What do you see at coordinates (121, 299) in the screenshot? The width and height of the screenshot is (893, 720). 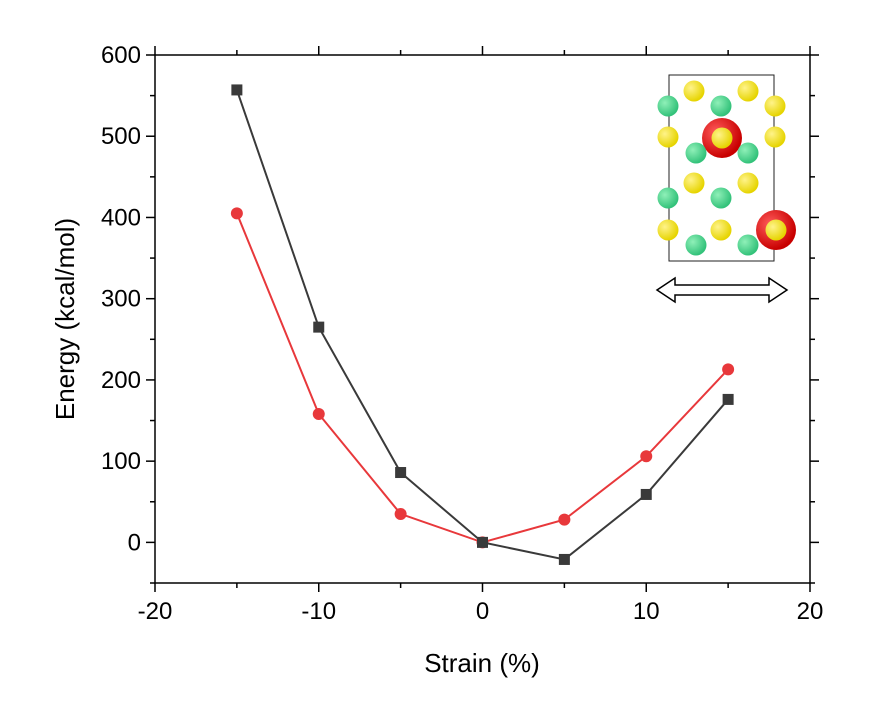 I see `y-tick-label: 300` at bounding box center [121, 299].